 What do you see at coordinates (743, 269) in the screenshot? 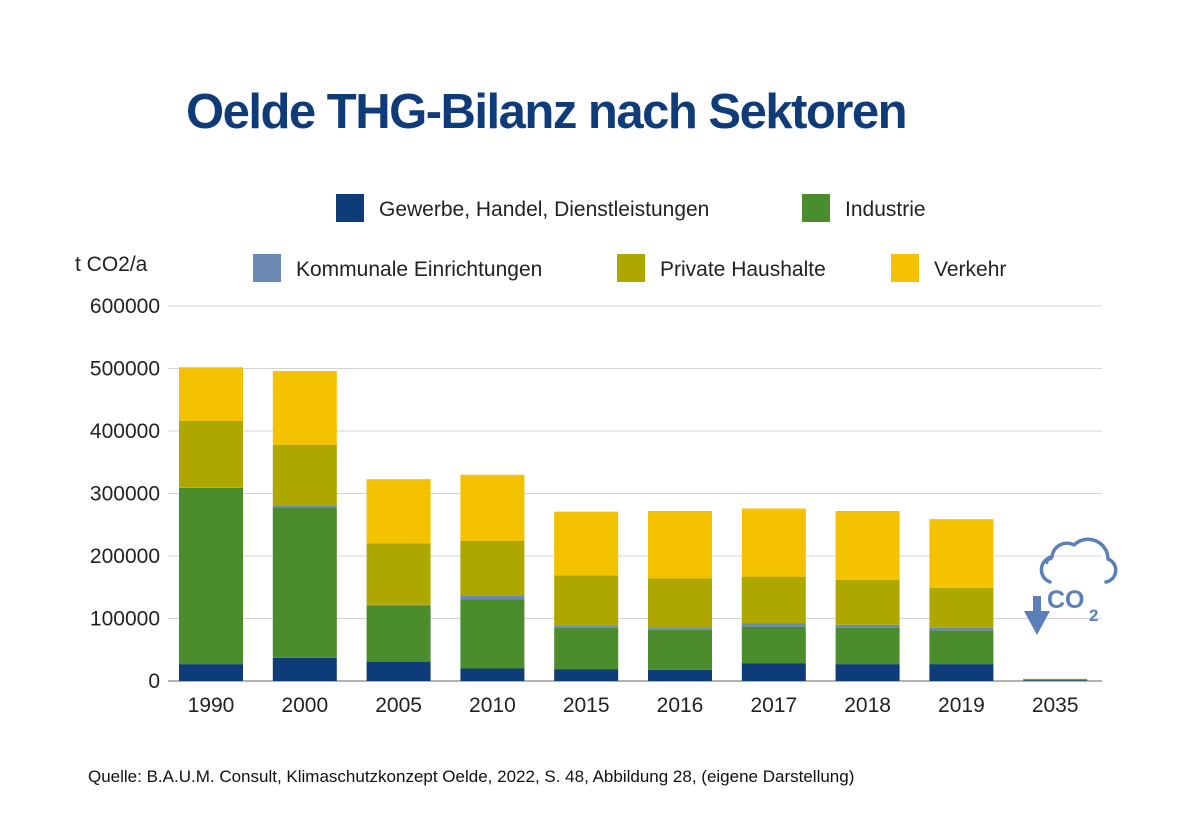
I see `legend-label: Private Haushalte` at bounding box center [743, 269].